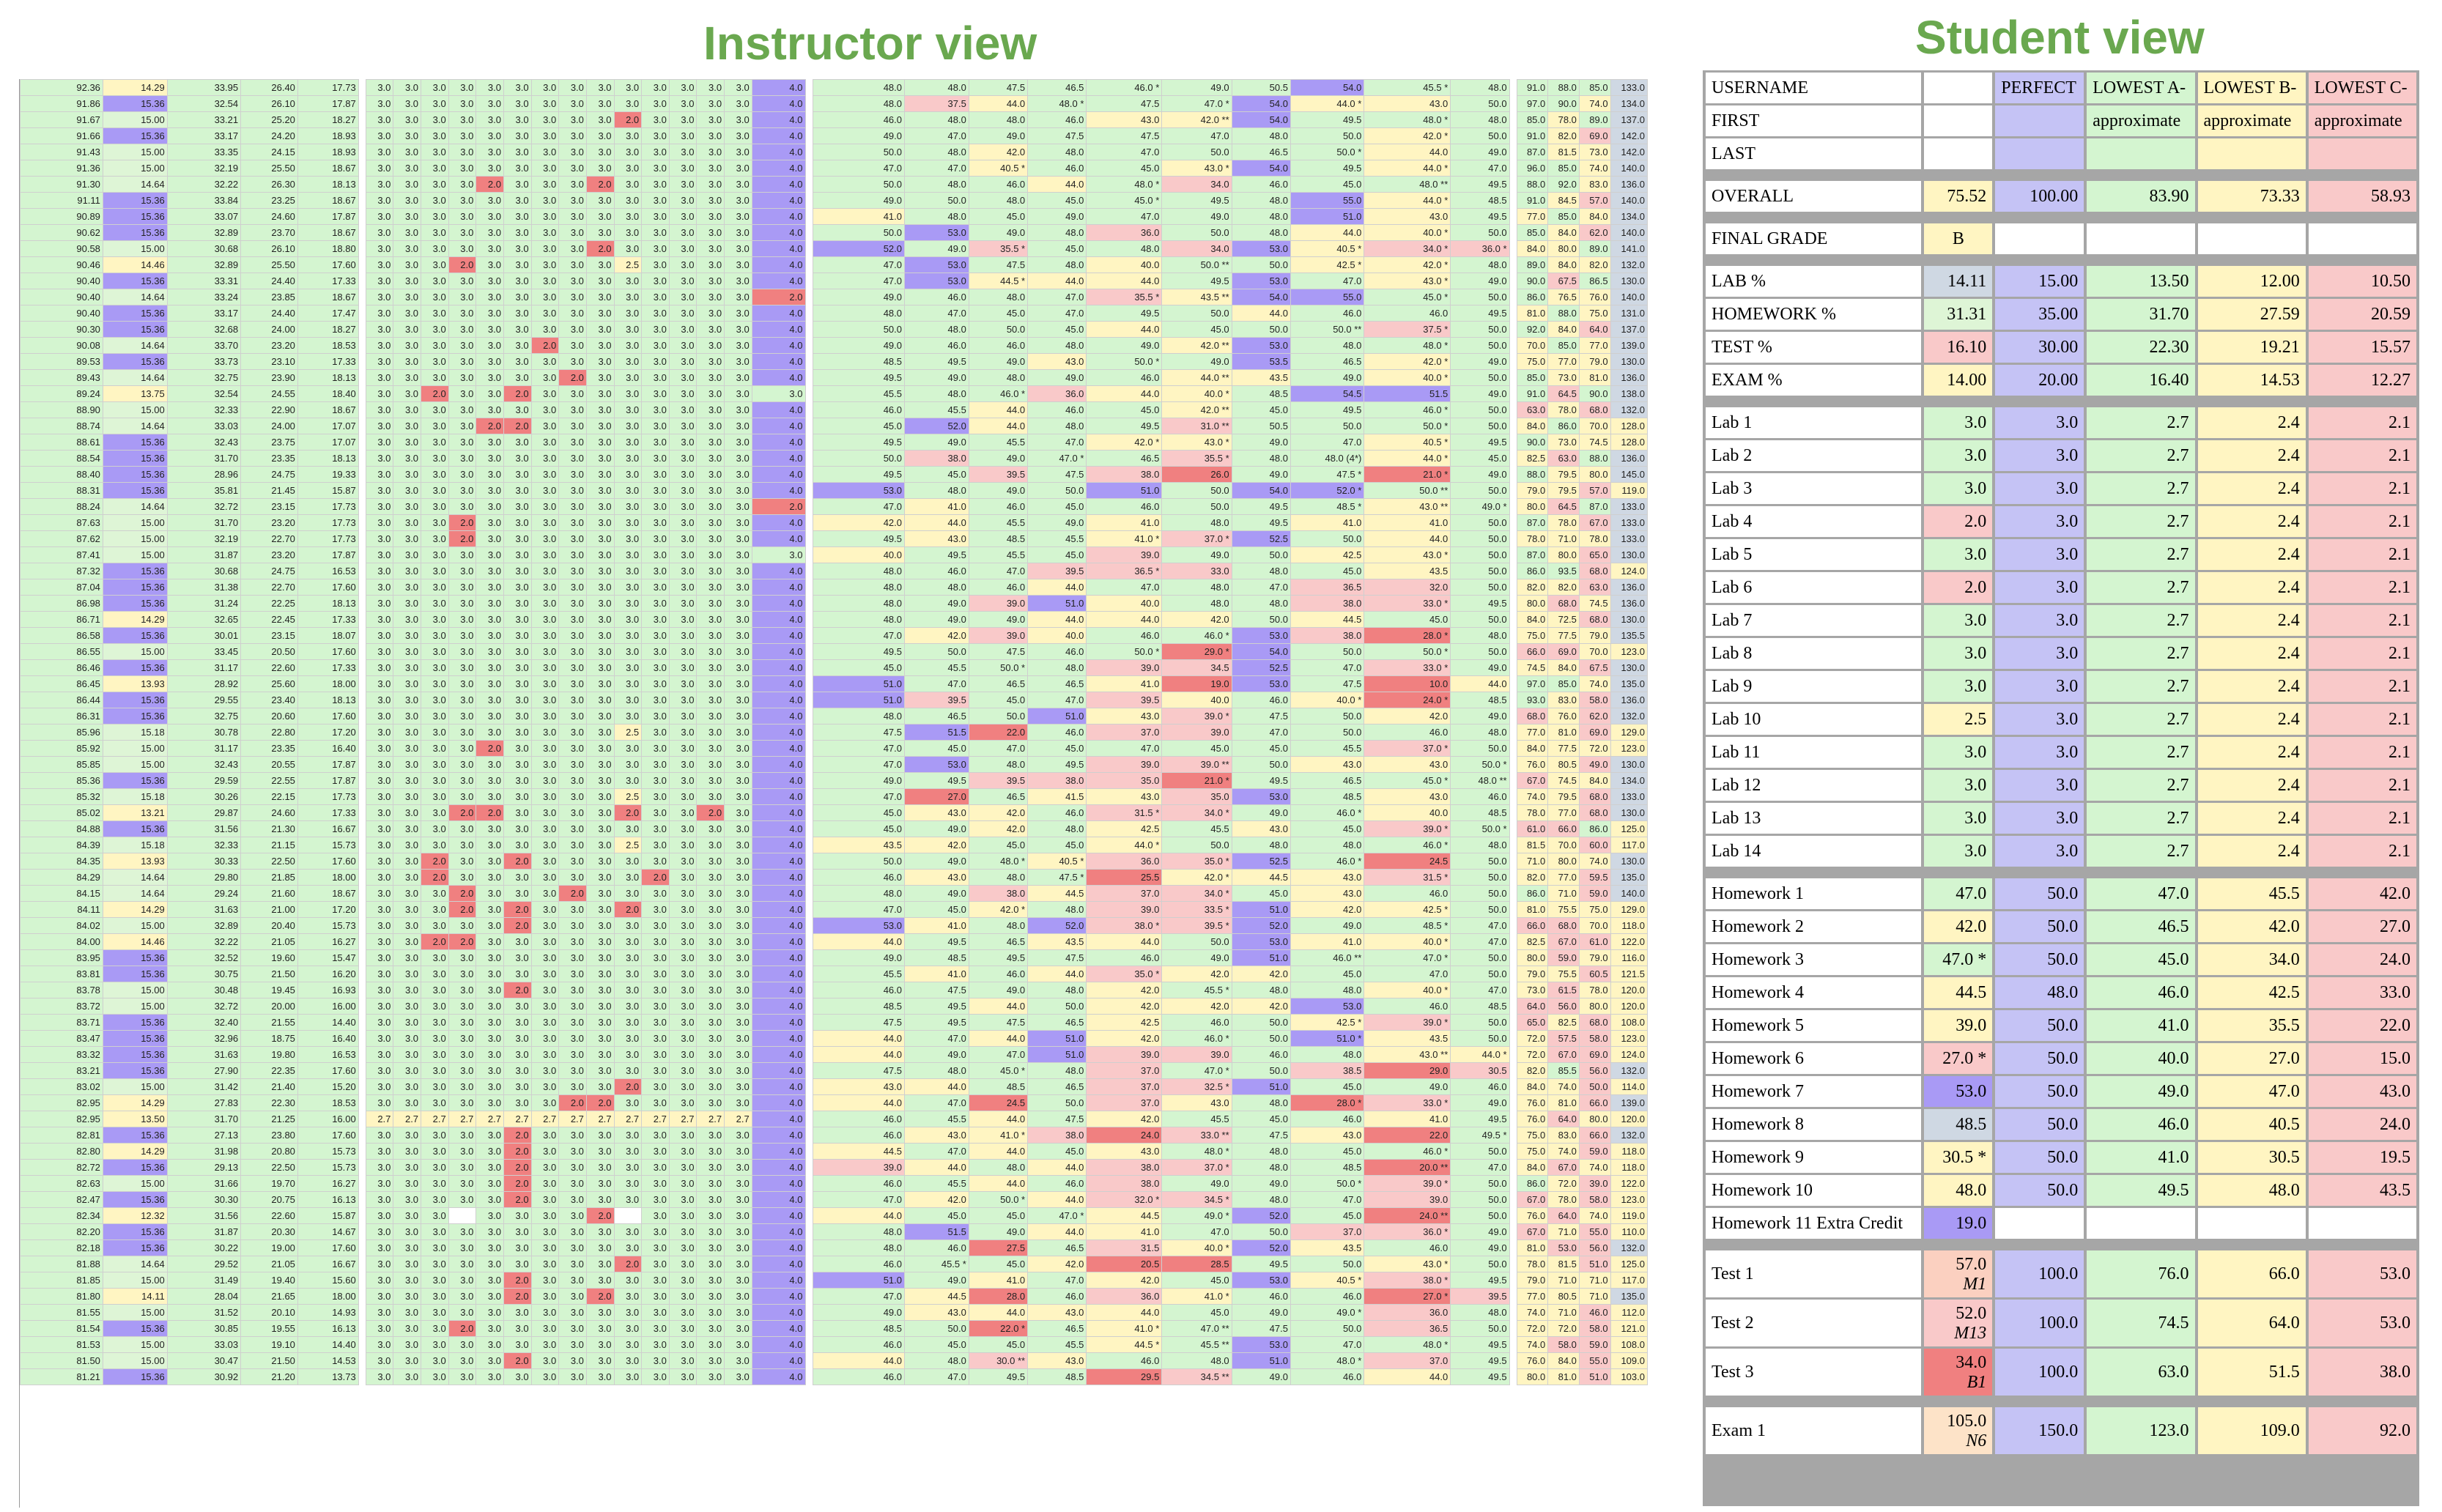 The image size is (2442, 1512). What do you see at coordinates (269, 1167) in the screenshot?
I see `grade-cell: 22.50` at bounding box center [269, 1167].